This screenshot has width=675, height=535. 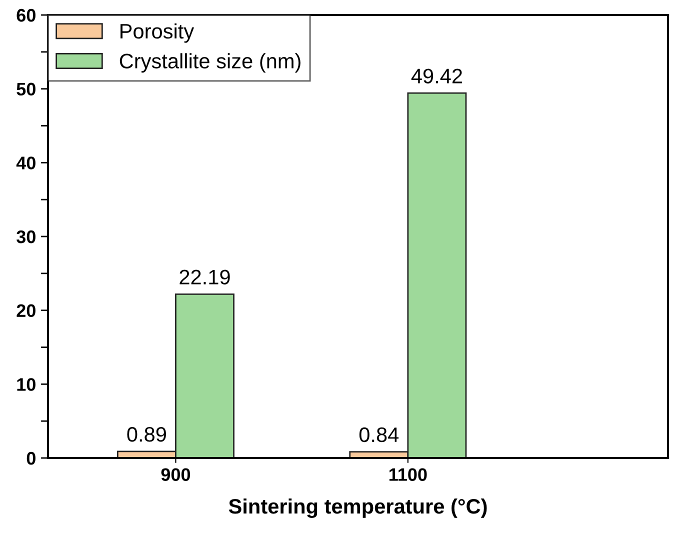 What do you see at coordinates (175, 474) in the screenshot?
I see `x-tick-label: 900` at bounding box center [175, 474].